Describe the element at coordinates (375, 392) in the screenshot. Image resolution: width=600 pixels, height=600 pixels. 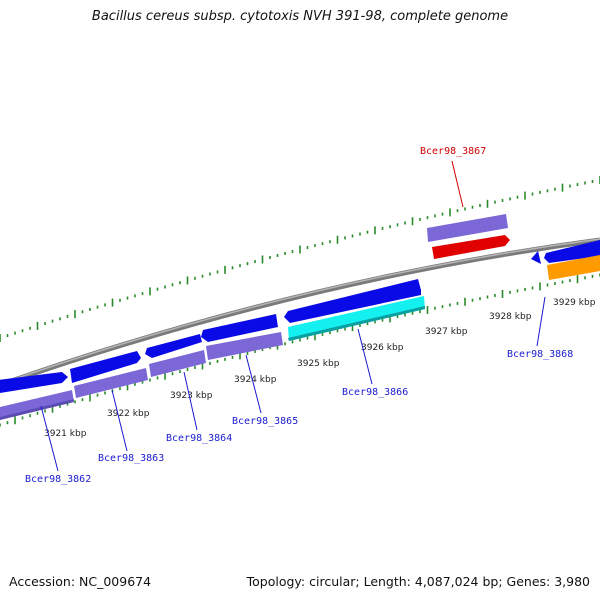
I see `gene-label: Bcer98_3866` at that location.